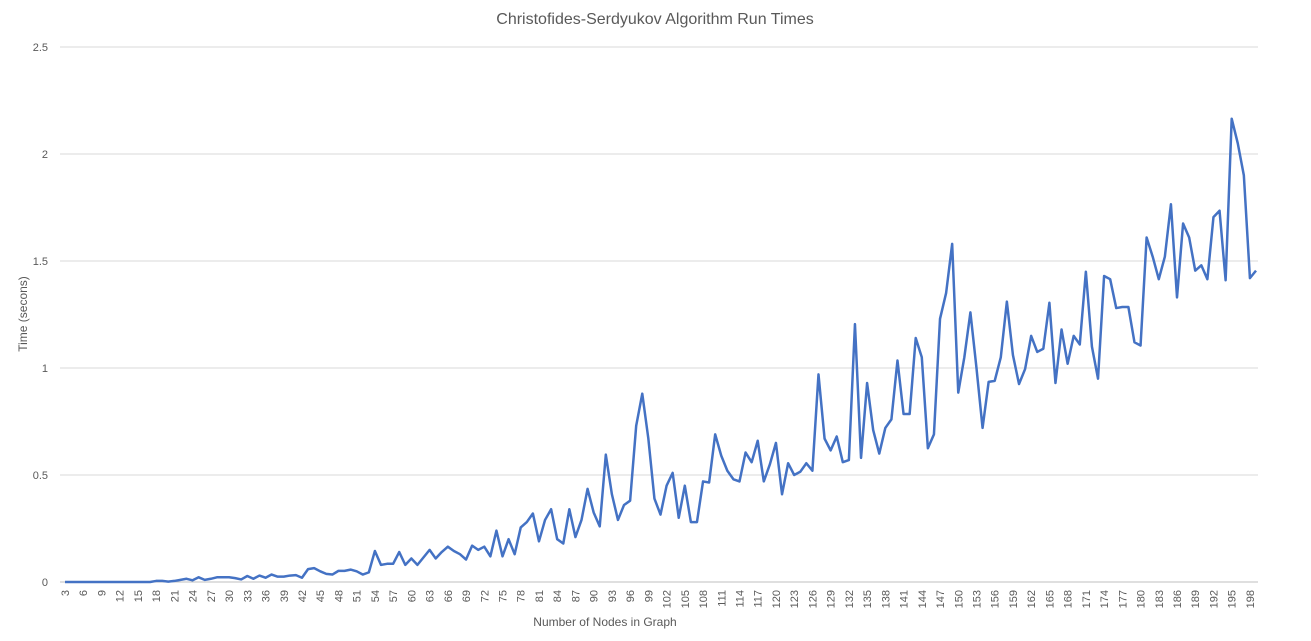 The width and height of the screenshot is (1311, 641). What do you see at coordinates (905, 599) in the screenshot?
I see `x-tick-label: 141` at bounding box center [905, 599].